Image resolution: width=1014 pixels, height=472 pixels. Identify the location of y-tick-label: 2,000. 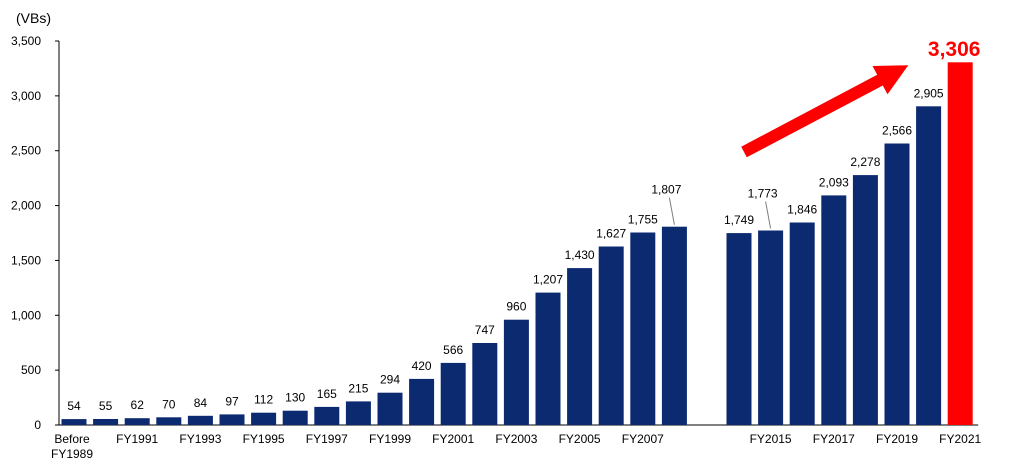
(26, 206).